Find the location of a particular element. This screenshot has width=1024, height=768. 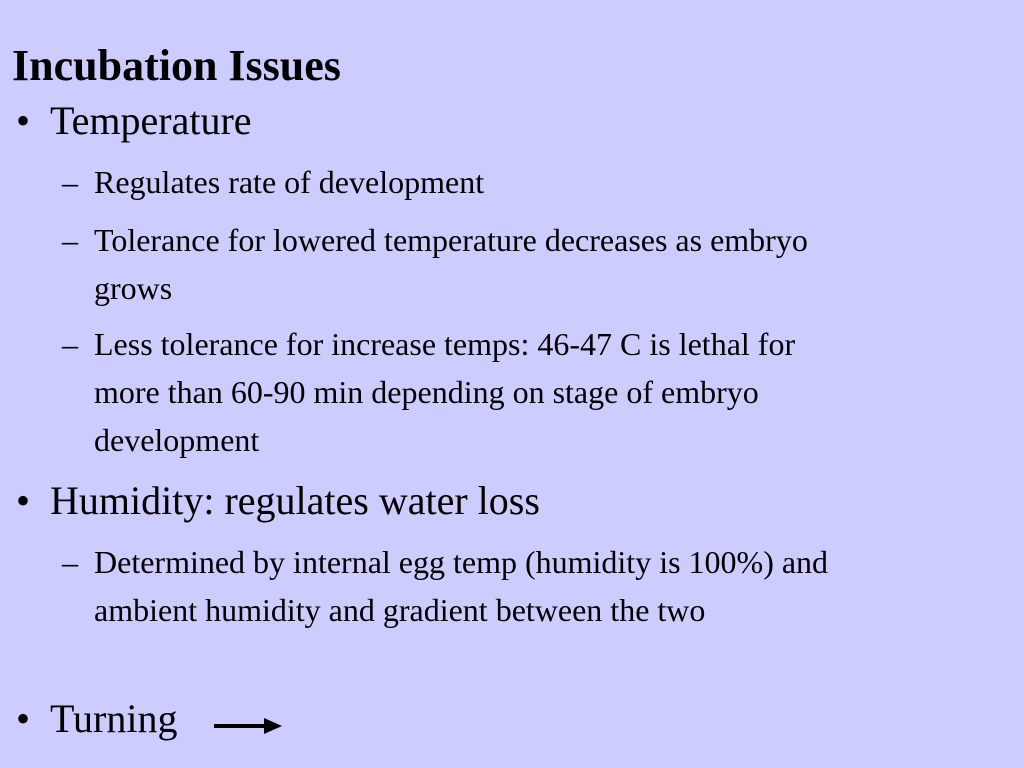

right-arrow-icon is located at coordinates (248, 726).